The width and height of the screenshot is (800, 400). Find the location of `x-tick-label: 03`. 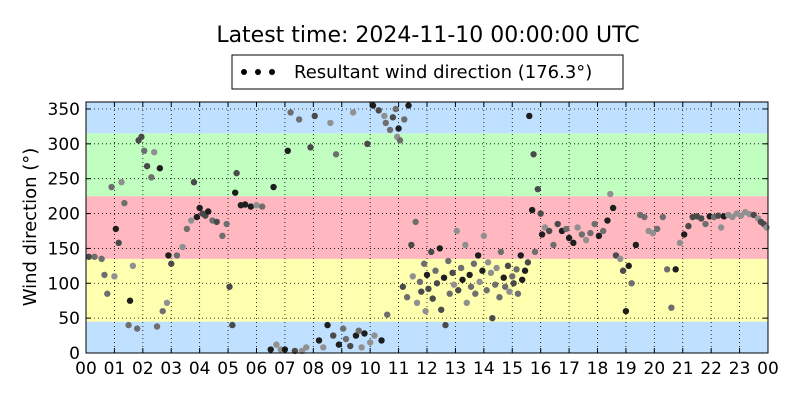

x-tick-label: 03 is located at coordinates (171, 369).